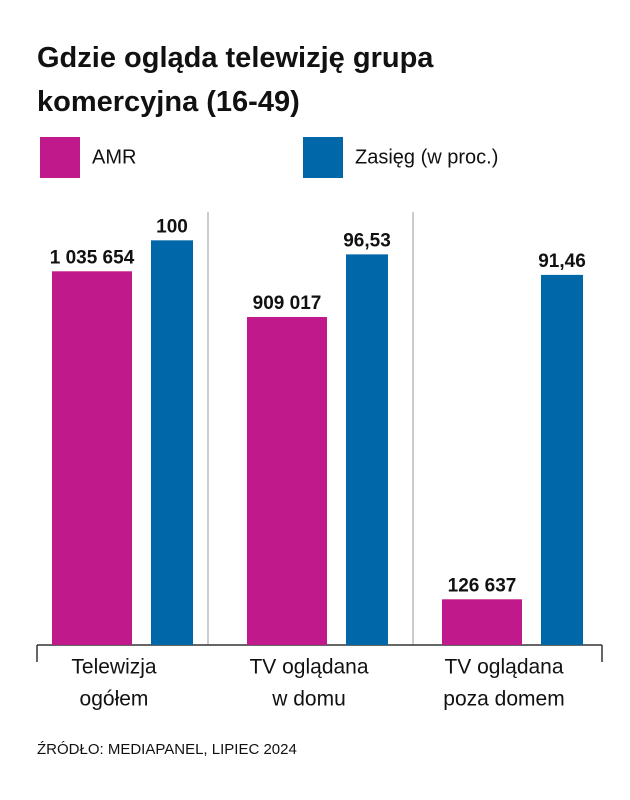 This screenshot has width=630, height=800. What do you see at coordinates (562, 261) in the screenshot?
I see `data-label: 91,46` at bounding box center [562, 261].